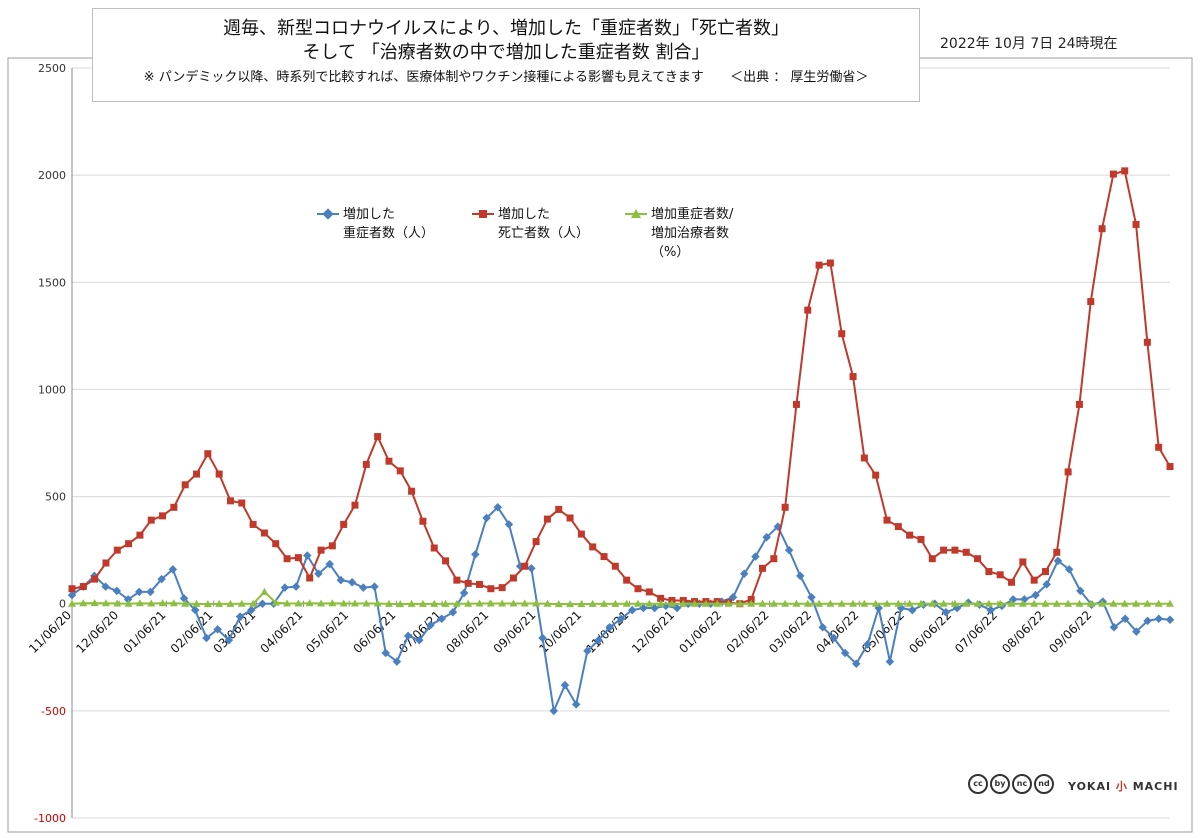 This screenshot has height=838, width=1200. What do you see at coordinates (50, 632) in the screenshot?
I see `x-tick-label: 11/06/20` at bounding box center [50, 632].